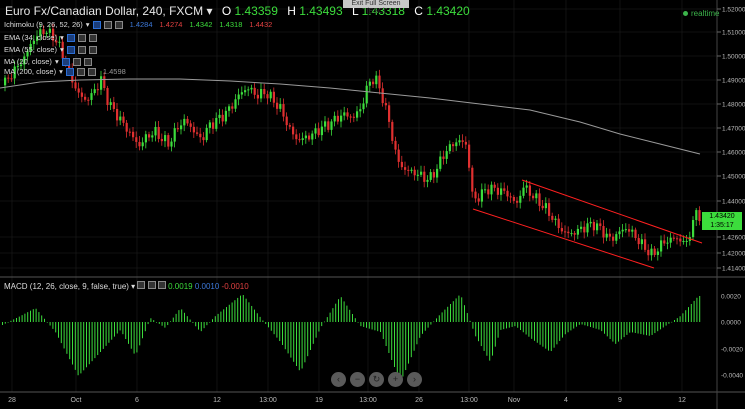 This screenshot has height=409, width=745. I want to click on exit-fullscreen-button: Exit Full Screen (ESC), so click(376, 7).